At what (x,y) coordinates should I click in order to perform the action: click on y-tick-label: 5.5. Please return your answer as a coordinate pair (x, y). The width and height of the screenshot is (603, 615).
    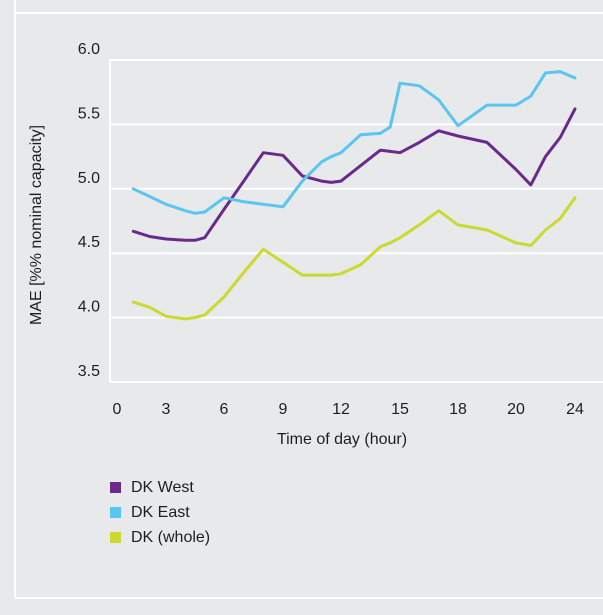
    Looking at the image, I should click on (89, 113).